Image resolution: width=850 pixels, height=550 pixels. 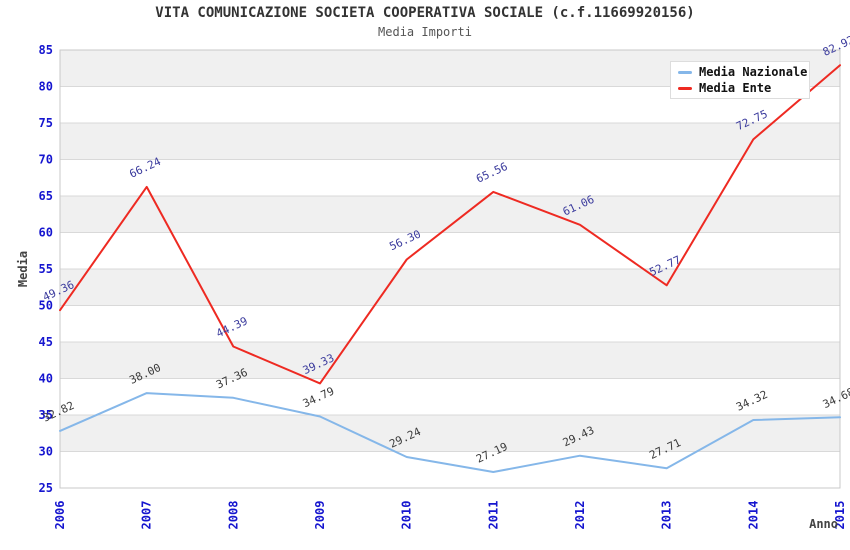 I want to click on x-tick-label: 2010, so click(x=407, y=515).